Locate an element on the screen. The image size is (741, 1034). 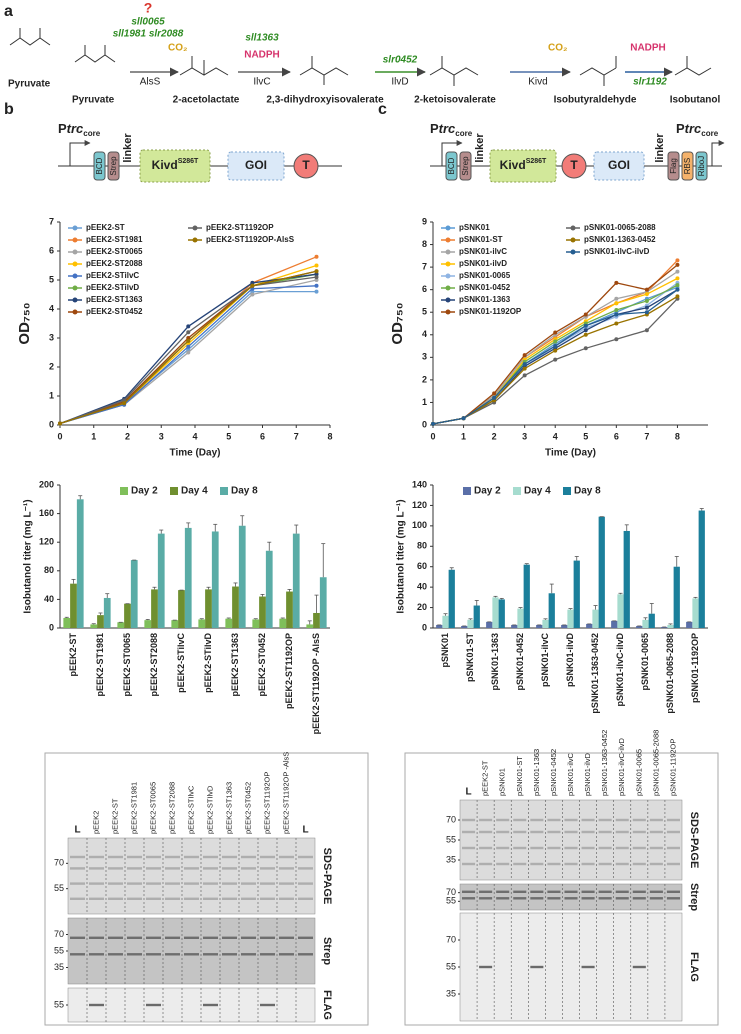
x-tick-label: 7 is located at coordinates (646, 436).